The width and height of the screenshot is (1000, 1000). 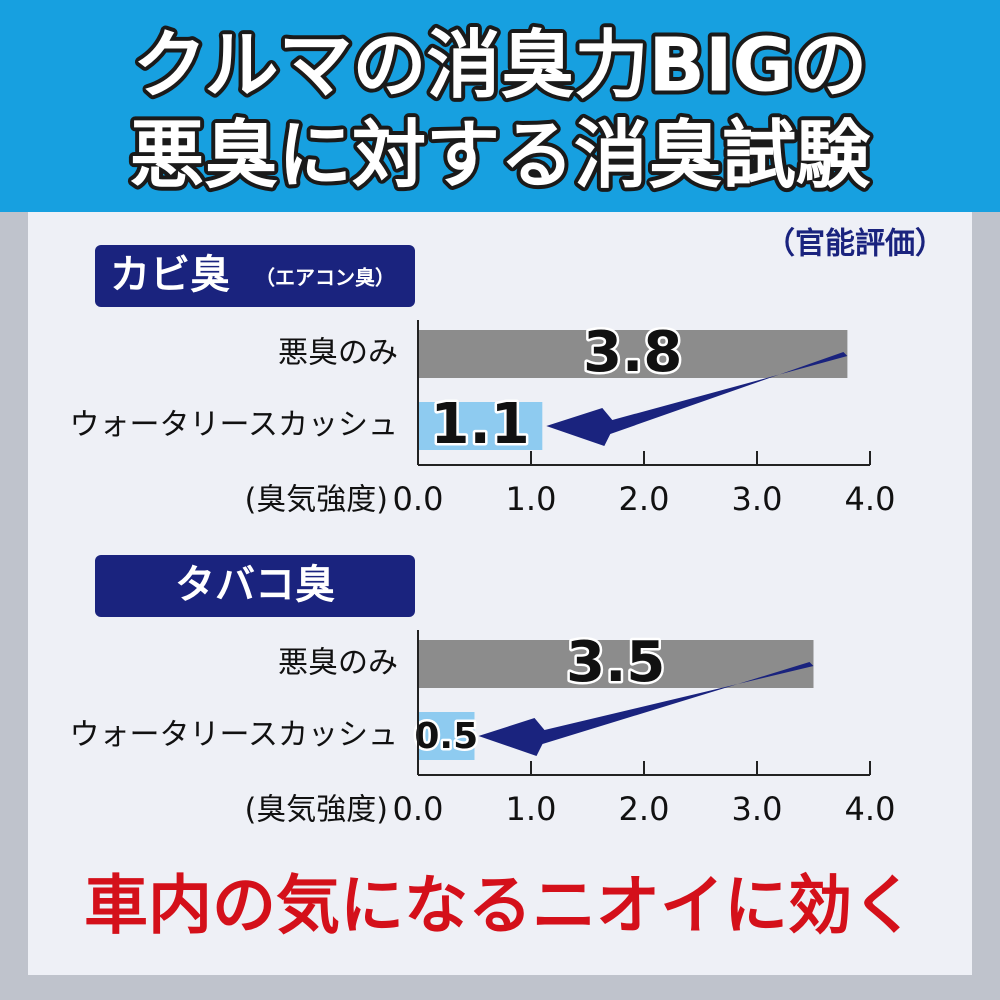 What do you see at coordinates (500, 907) in the screenshot?
I see `footer: 車内の気になるニオイに効く` at bounding box center [500, 907].